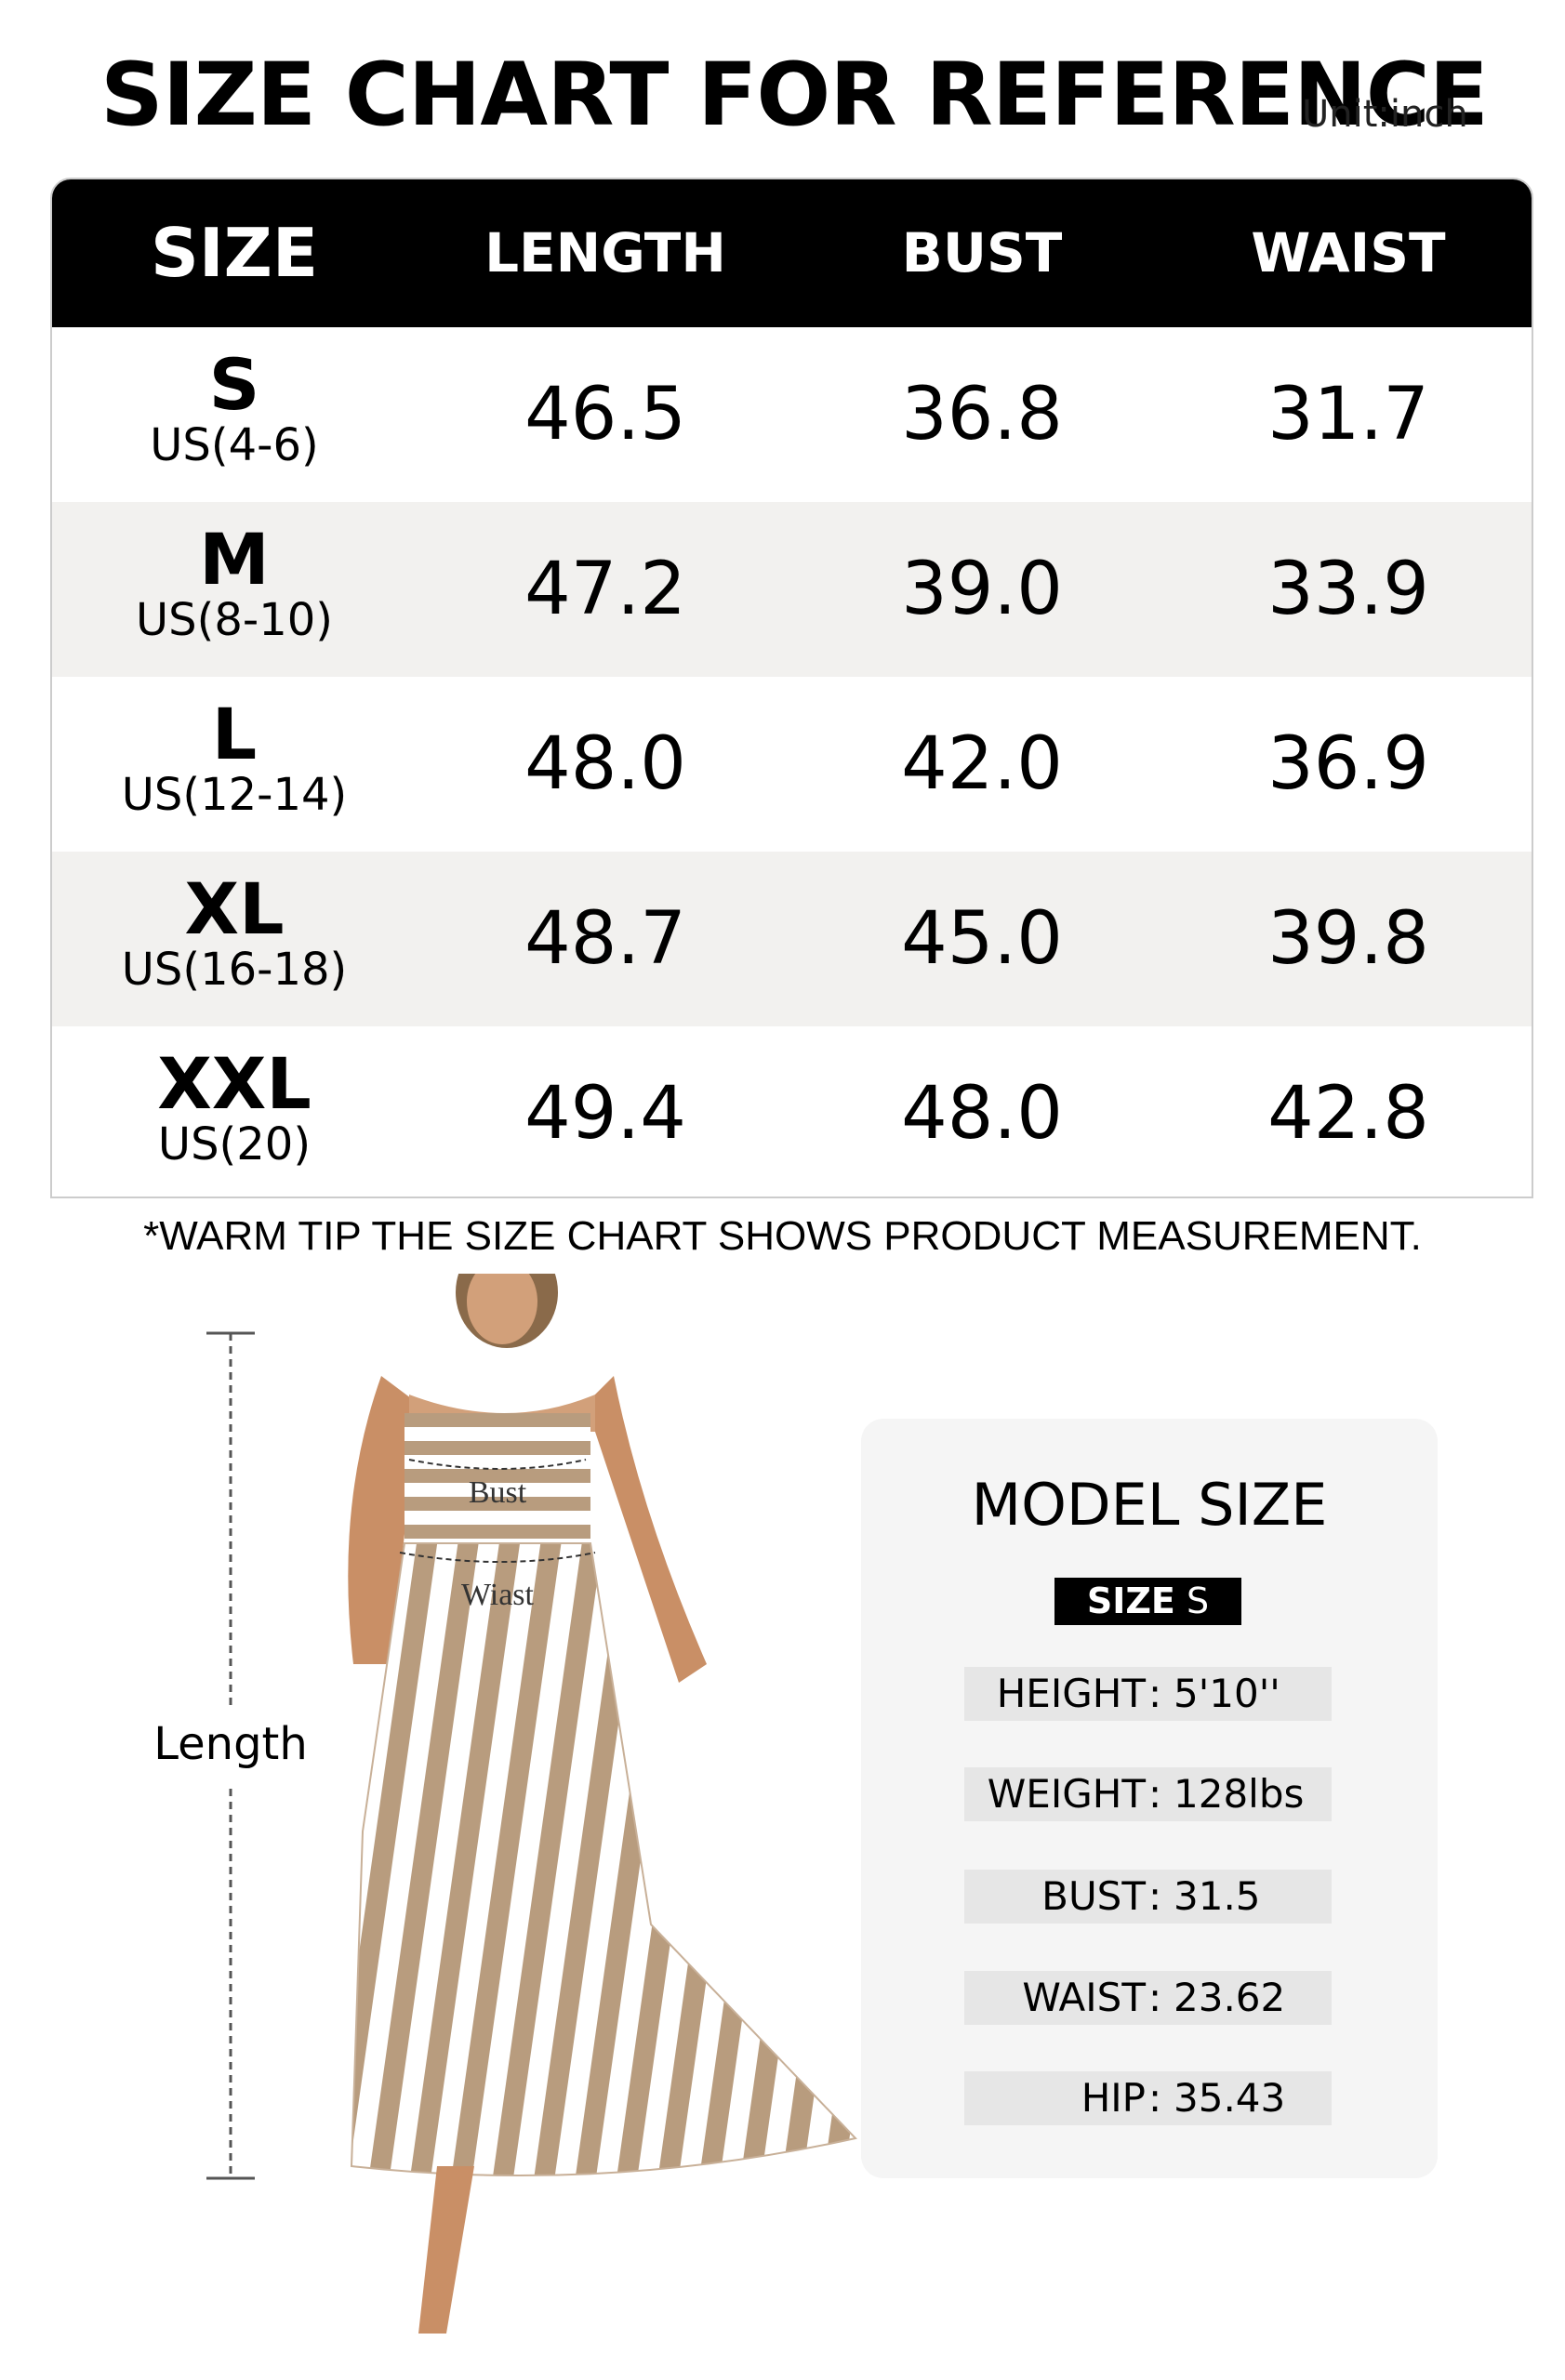  What do you see at coordinates (792, 414) in the screenshot?
I see `table-row: S US(4-6) 46.5 36.8 31.7` at bounding box center [792, 414].